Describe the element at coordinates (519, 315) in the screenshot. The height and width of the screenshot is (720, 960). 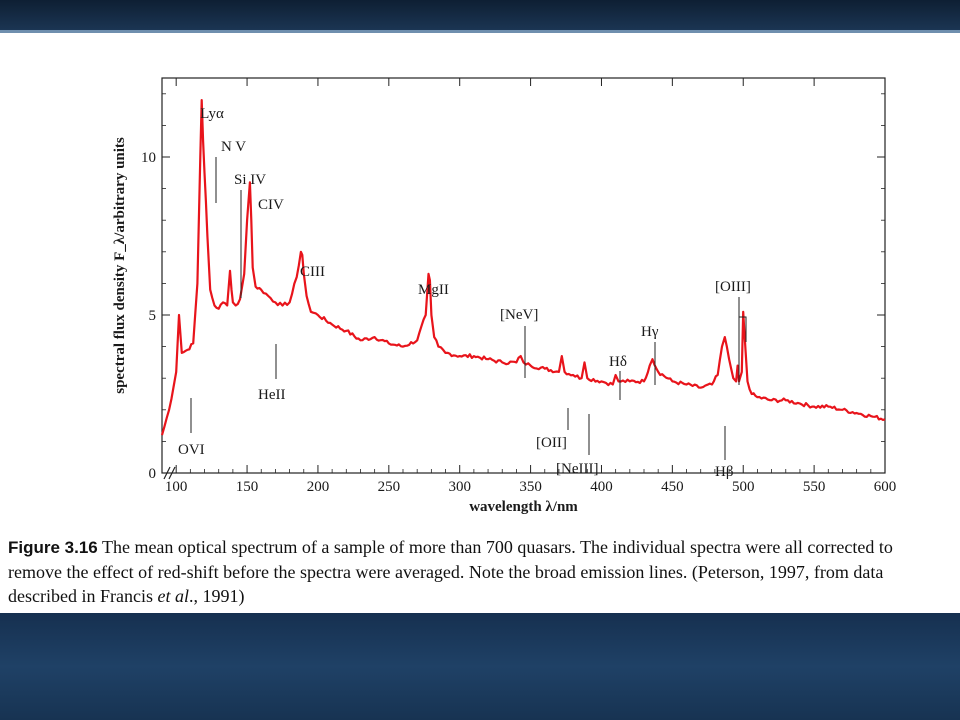
I see `annotation-label-nev: [NeV]` at that location.